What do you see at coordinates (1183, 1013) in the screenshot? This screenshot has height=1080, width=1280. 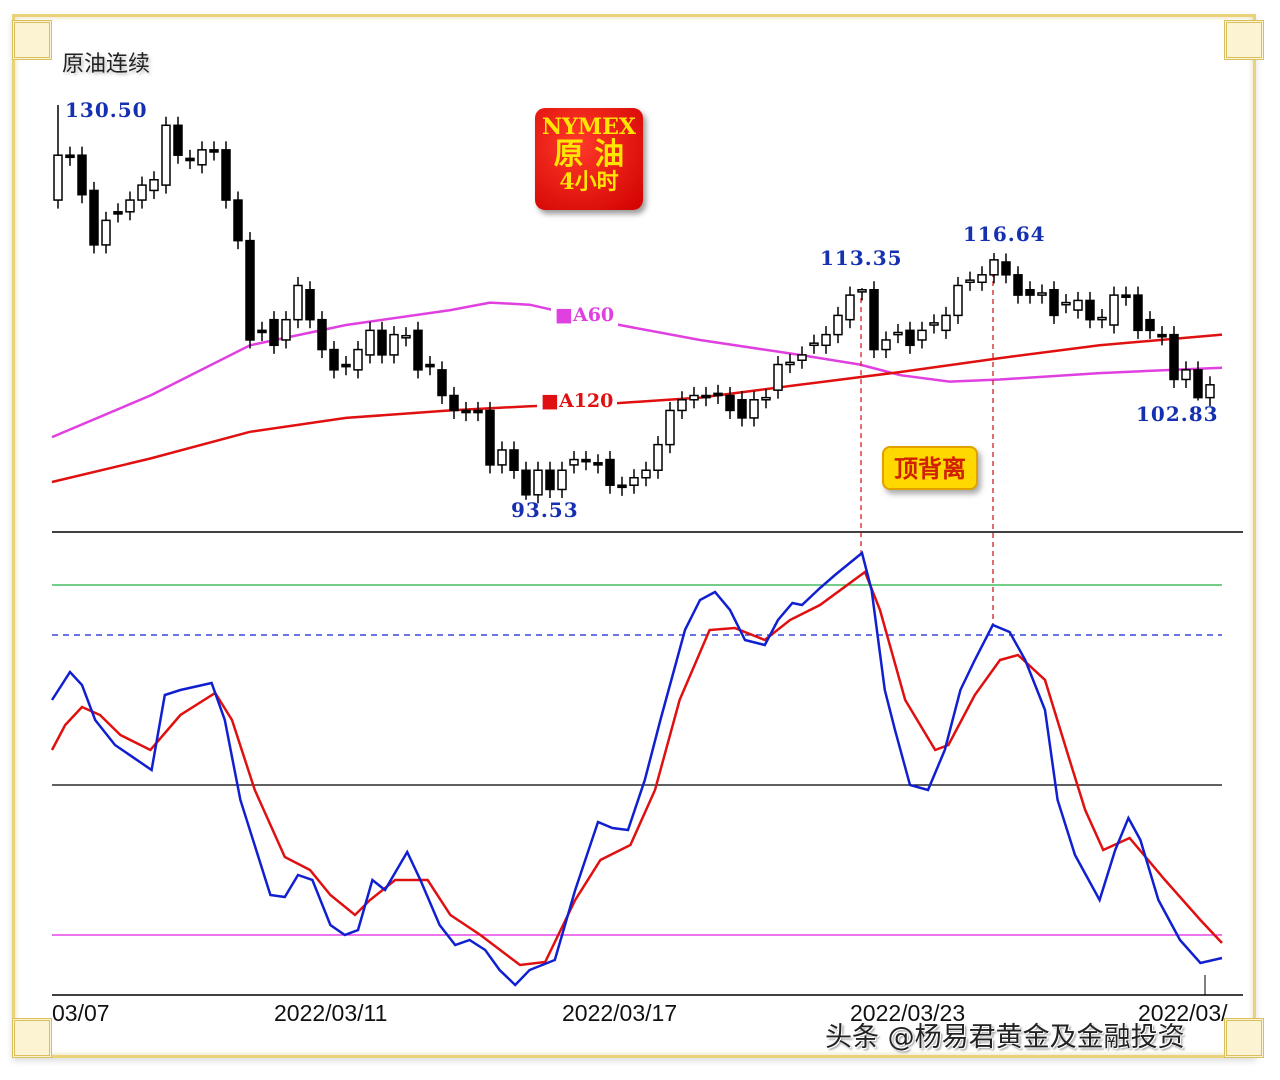 I see `x-tick-label: 2022/03/` at bounding box center [1183, 1013].